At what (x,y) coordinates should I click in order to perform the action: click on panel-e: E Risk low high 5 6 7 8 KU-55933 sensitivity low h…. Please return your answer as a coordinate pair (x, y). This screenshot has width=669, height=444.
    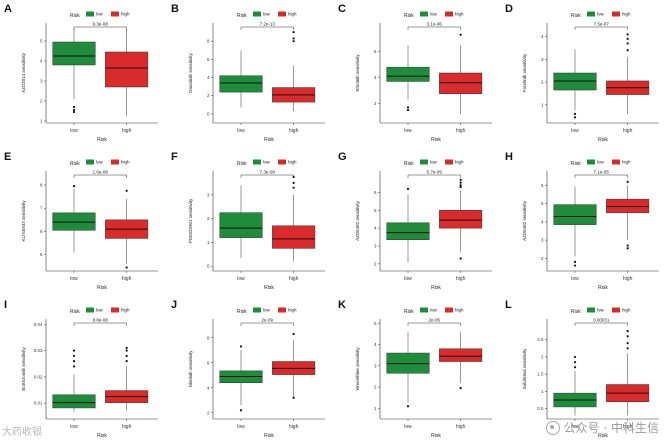
    Looking at the image, I should click on (81, 221).